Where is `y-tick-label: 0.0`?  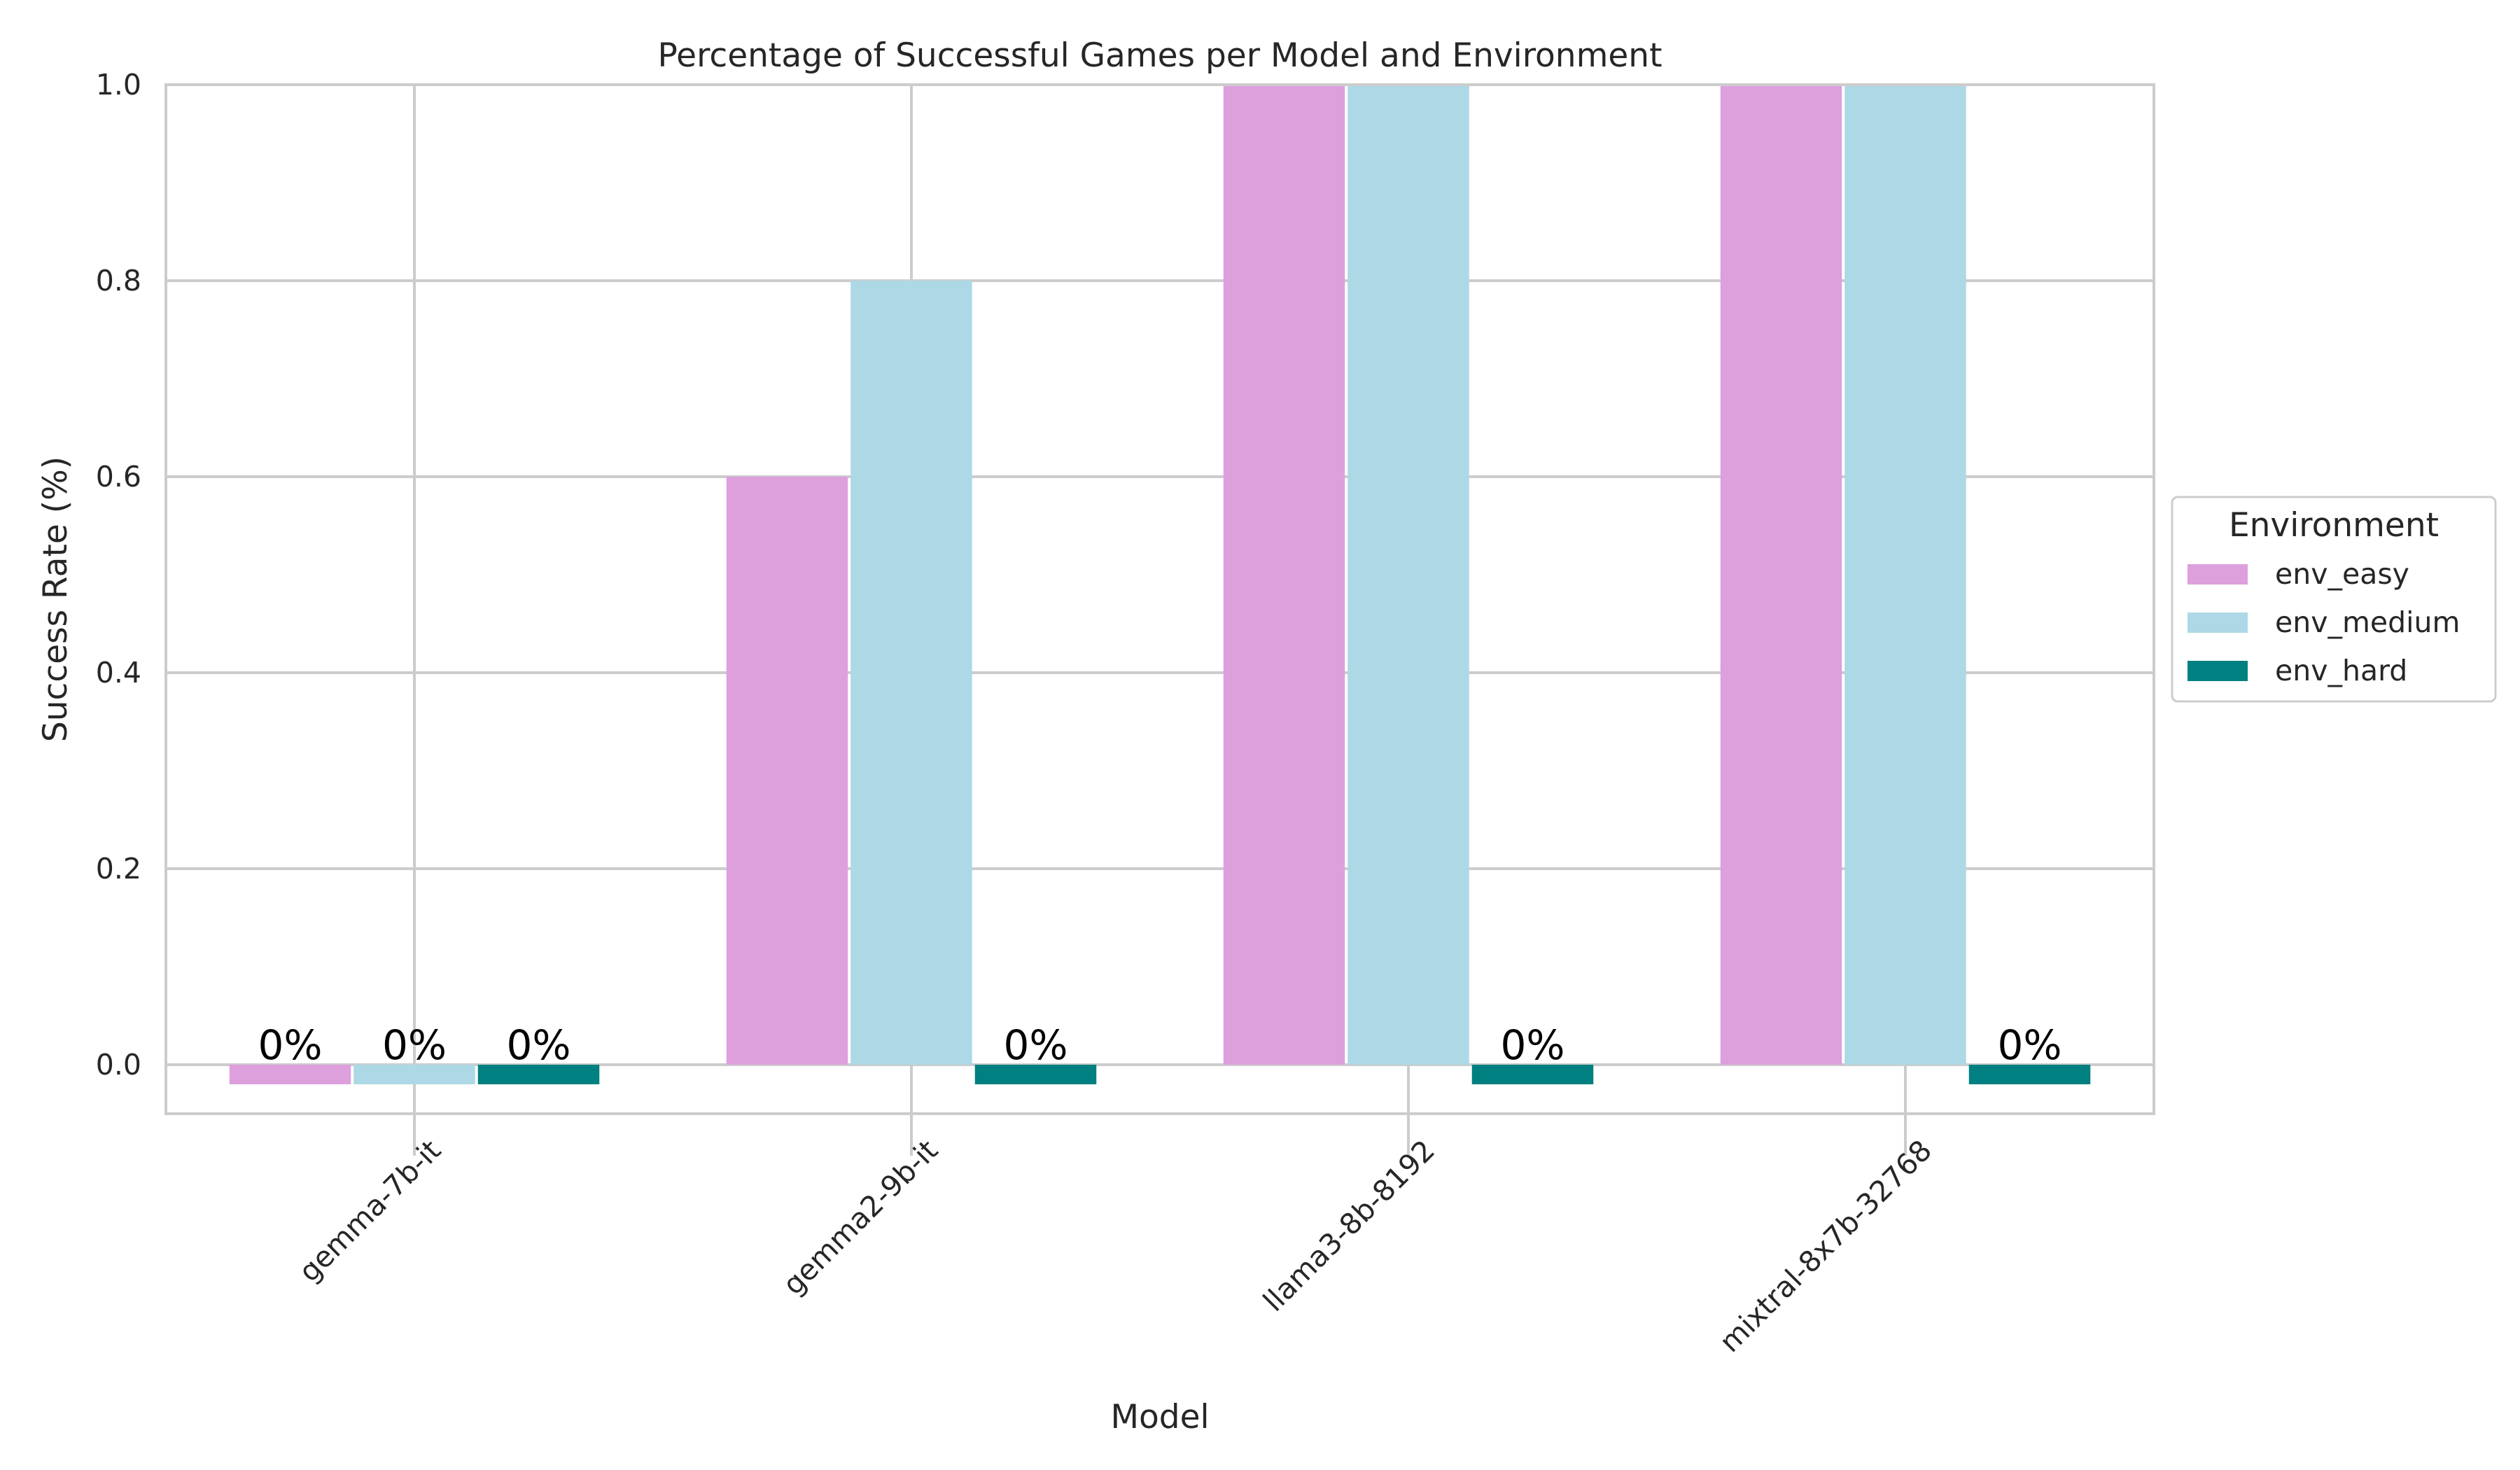 y-tick-label: 0.0 is located at coordinates (118, 1065).